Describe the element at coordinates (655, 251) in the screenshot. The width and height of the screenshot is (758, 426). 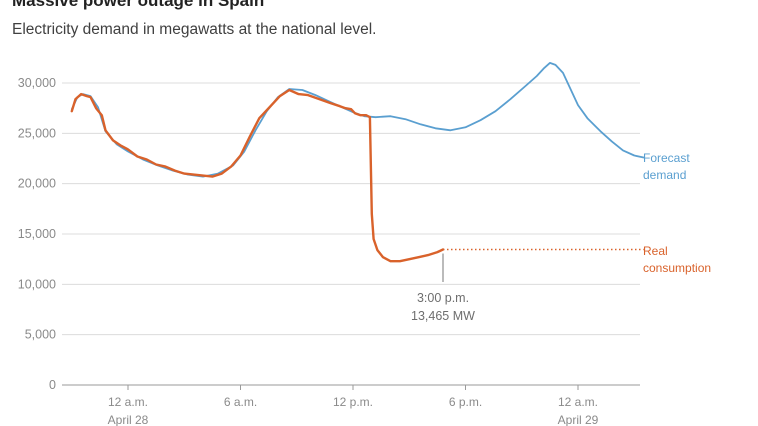
I see `real-consumption-label: Real` at that location.